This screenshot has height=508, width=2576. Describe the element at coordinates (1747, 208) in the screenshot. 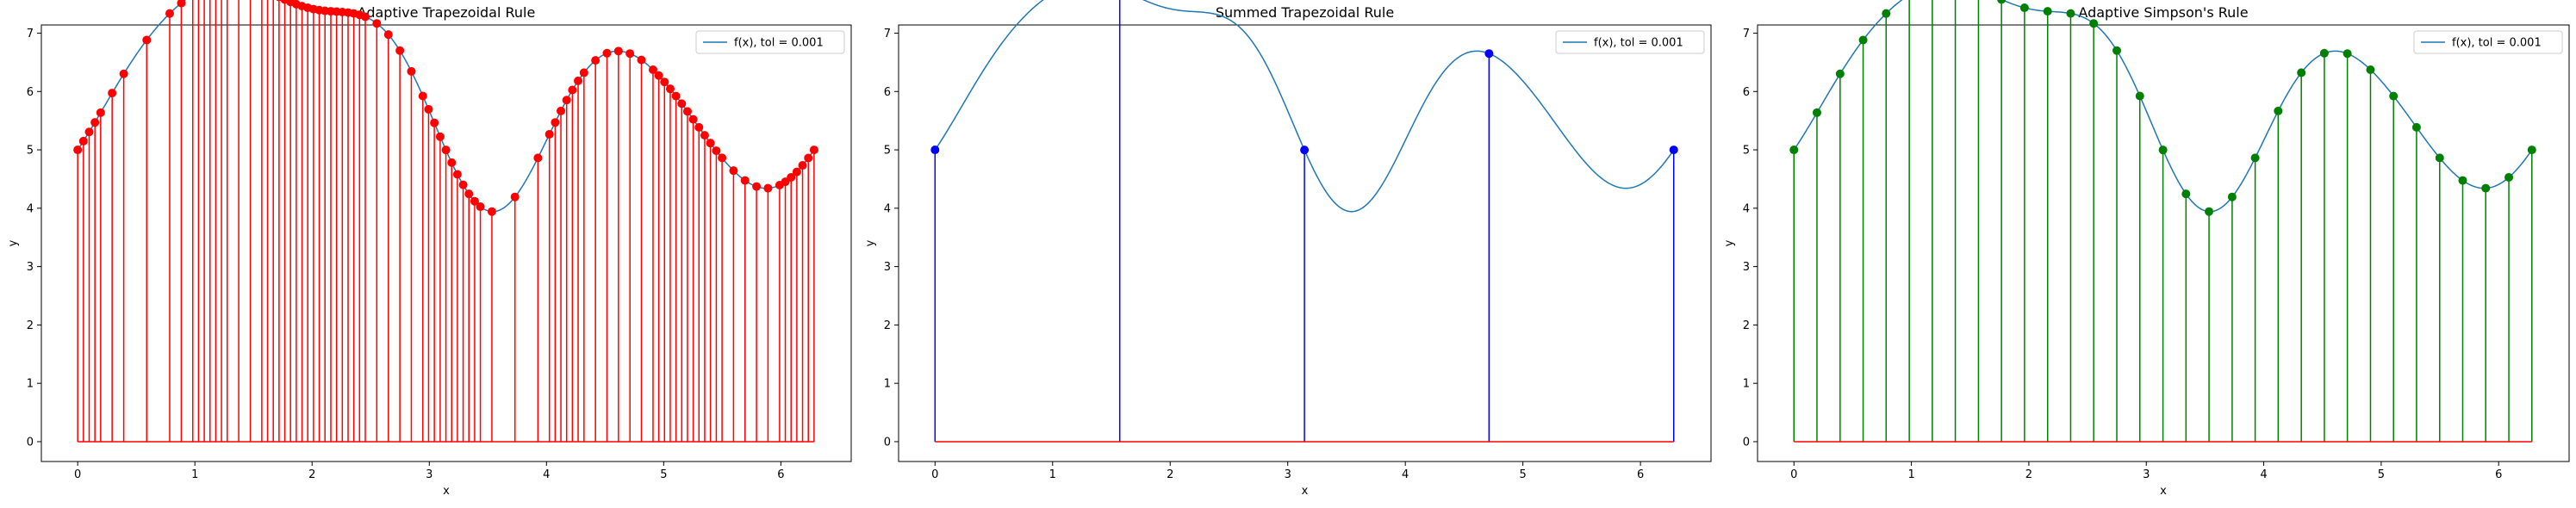

I see `y-tick-label: 4` at that location.